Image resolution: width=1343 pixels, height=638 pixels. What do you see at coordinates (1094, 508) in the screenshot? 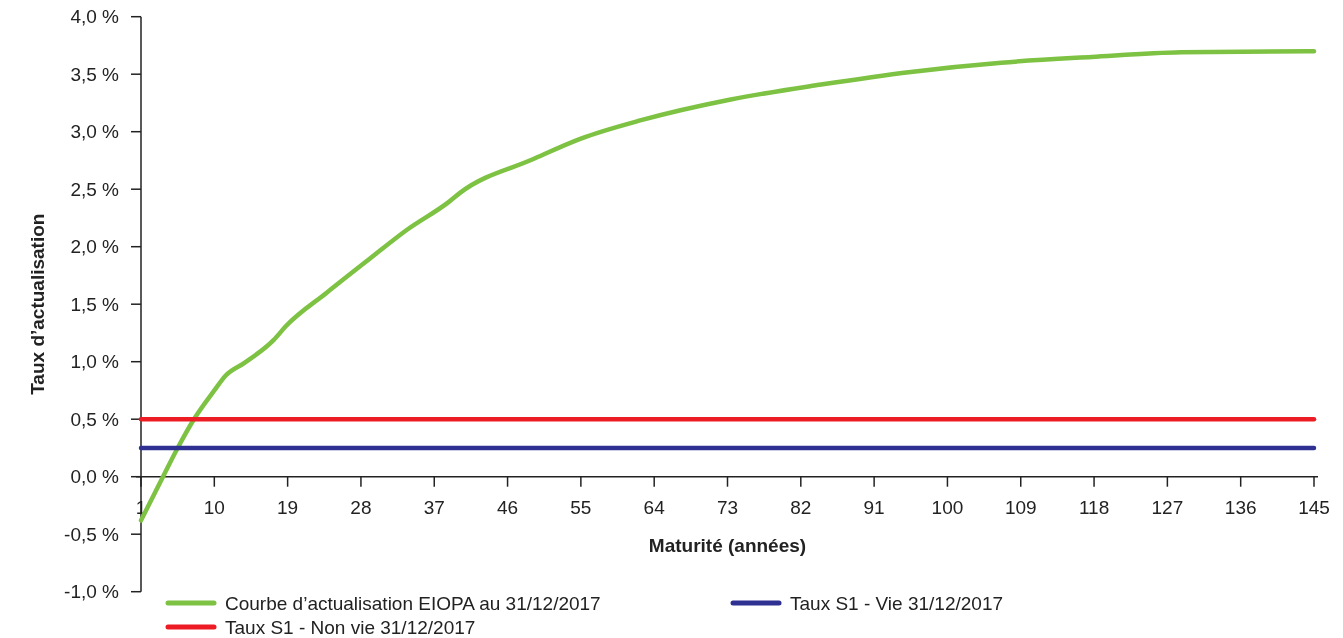
I see `x-tick-label: 118` at bounding box center [1094, 508].